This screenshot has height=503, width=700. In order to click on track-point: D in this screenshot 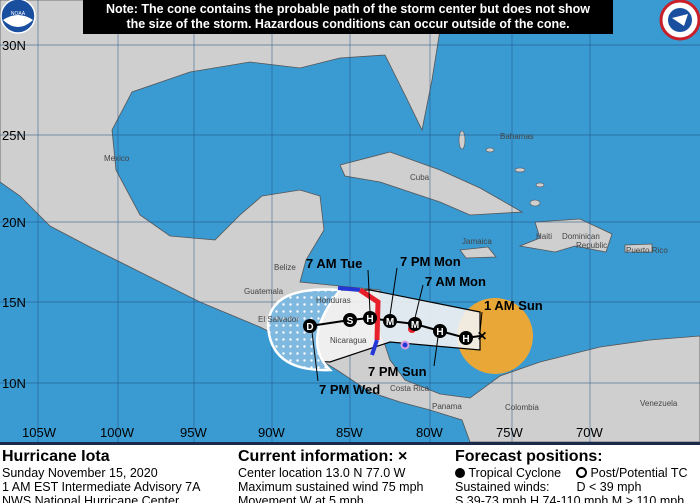, I will do `click(310, 326)`.